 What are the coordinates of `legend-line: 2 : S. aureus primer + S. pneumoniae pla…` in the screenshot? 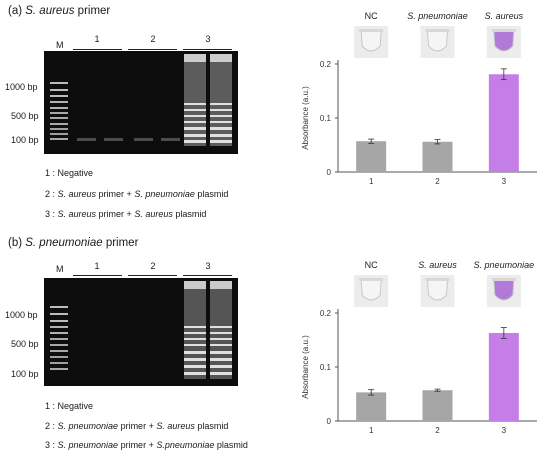 It's located at (137, 194).